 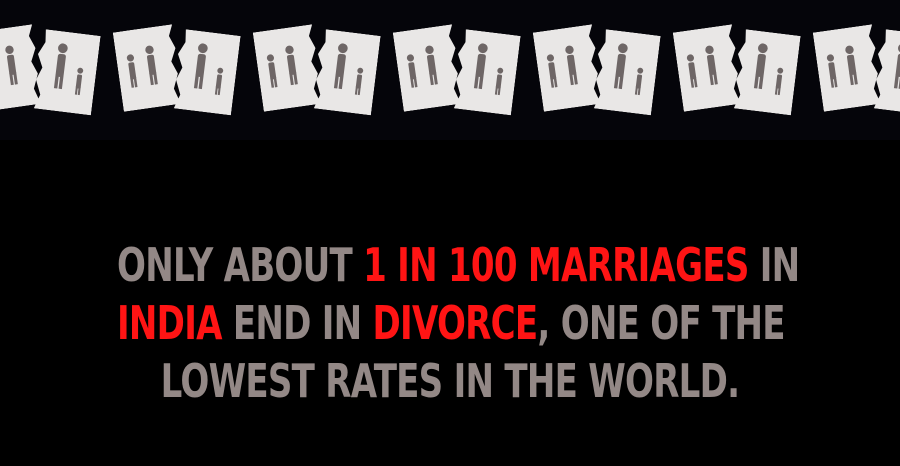 I want to click on headline-line-1: ONLY ABOUT 1 IN 100 MARRIAGES IN, so click(x=458, y=265).